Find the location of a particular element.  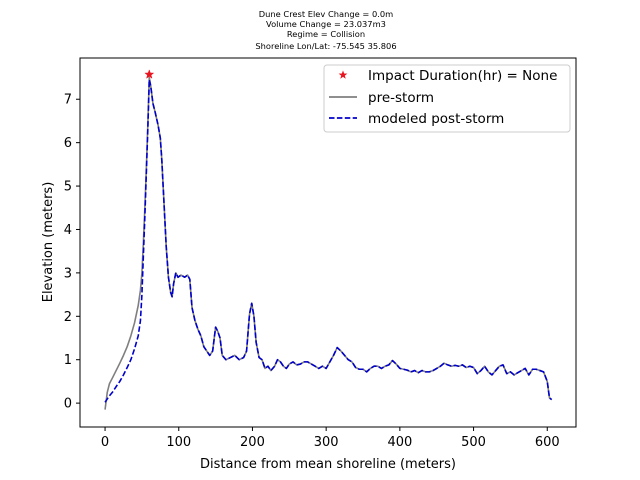

y-tick-label: 4 is located at coordinates (68, 230).